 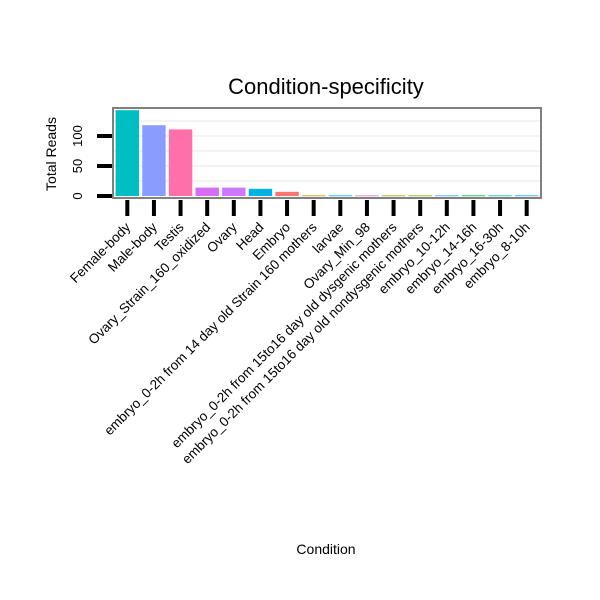 I want to click on x-tick-label: Ovary, so click(x=222, y=237).